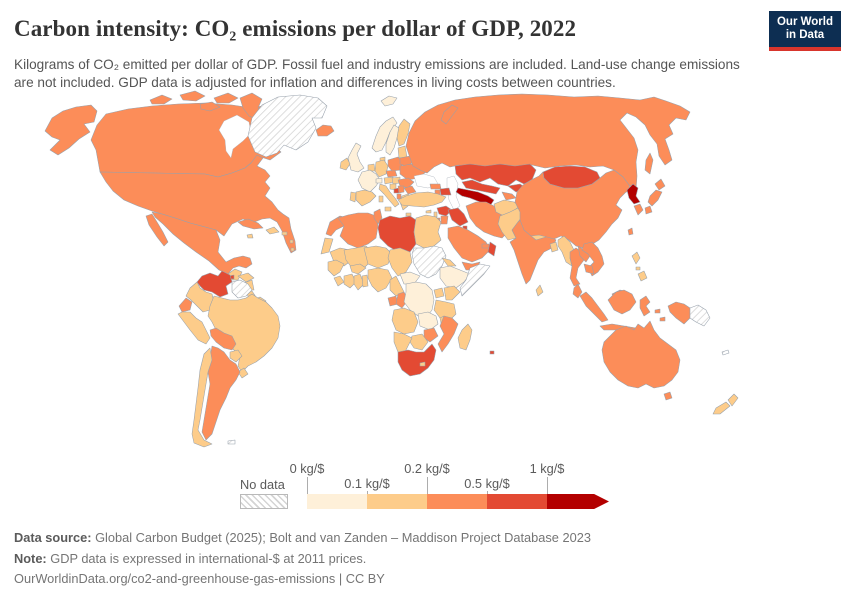 The image size is (850, 600). What do you see at coordinates (365, 281) in the screenshot?
I see `country-togo-benin` at bounding box center [365, 281].